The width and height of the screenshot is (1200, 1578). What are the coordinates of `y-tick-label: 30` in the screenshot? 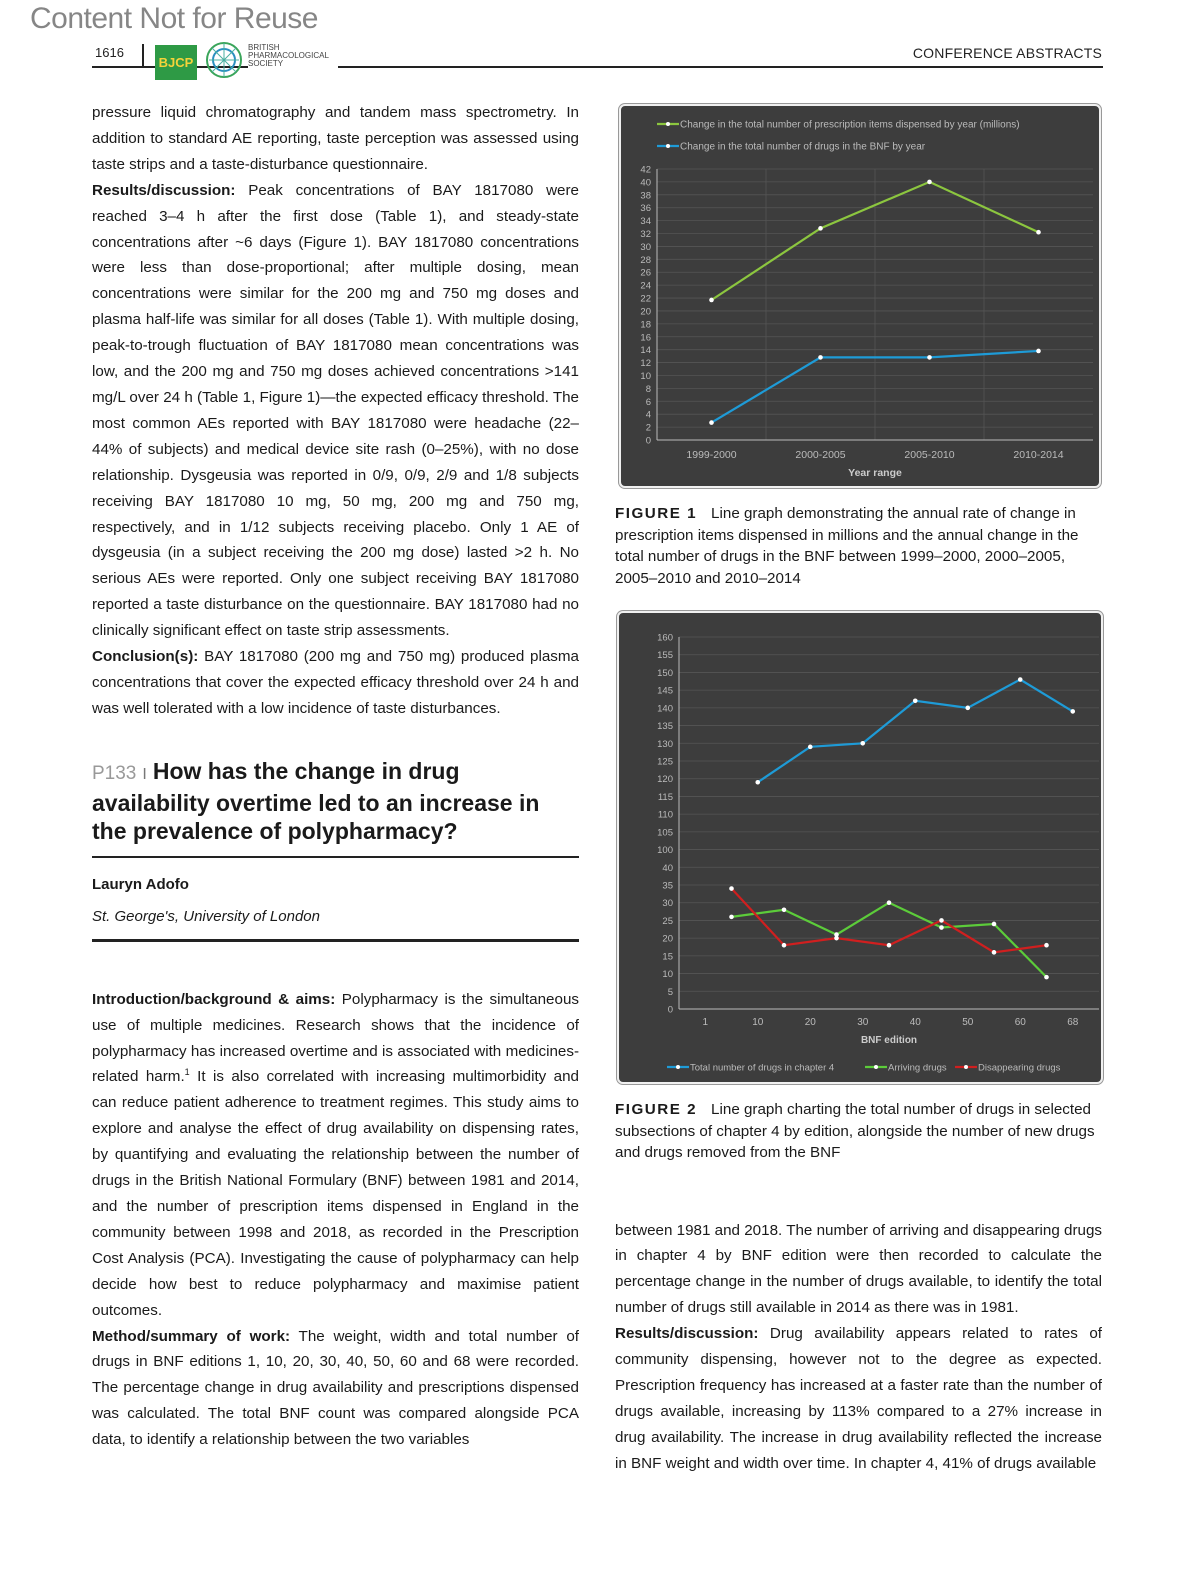 It's located at (667, 903).